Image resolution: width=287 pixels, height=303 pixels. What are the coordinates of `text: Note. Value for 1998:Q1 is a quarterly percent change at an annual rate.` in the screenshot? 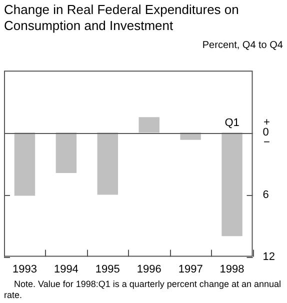 It's located at (143, 290).